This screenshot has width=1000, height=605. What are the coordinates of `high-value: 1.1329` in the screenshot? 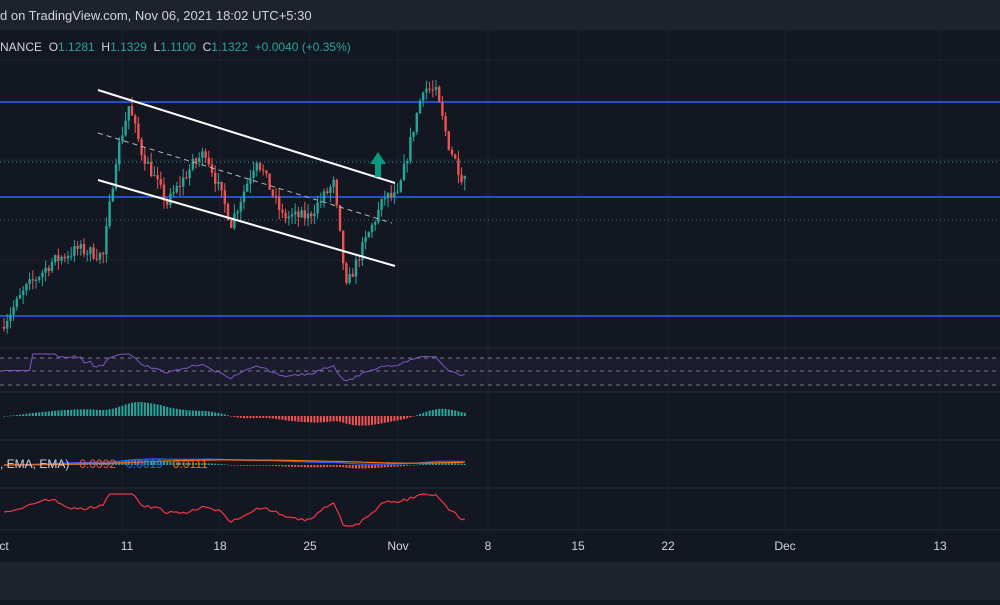 It's located at (128, 47).